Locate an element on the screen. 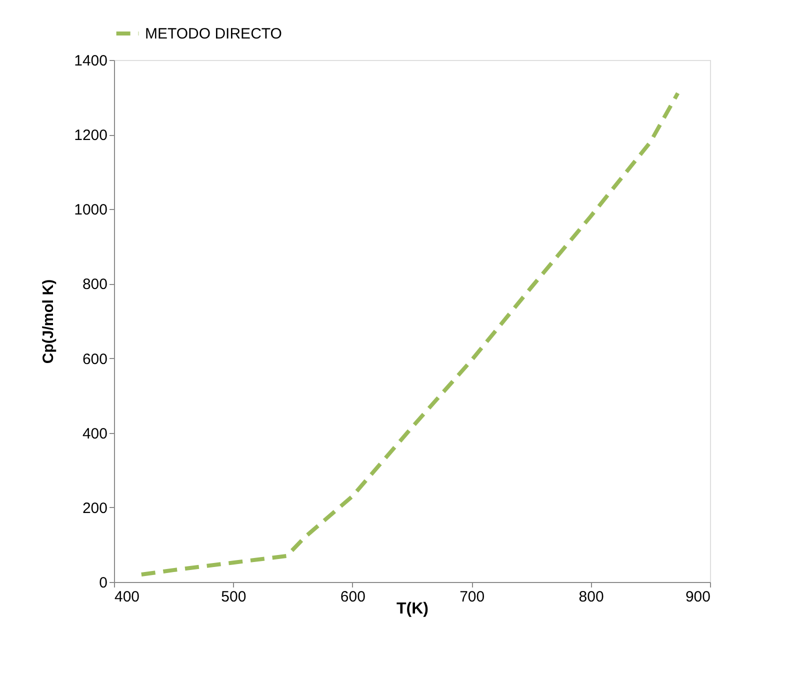 This screenshot has height=685, width=809. x-tick-label: 800 is located at coordinates (591, 597).